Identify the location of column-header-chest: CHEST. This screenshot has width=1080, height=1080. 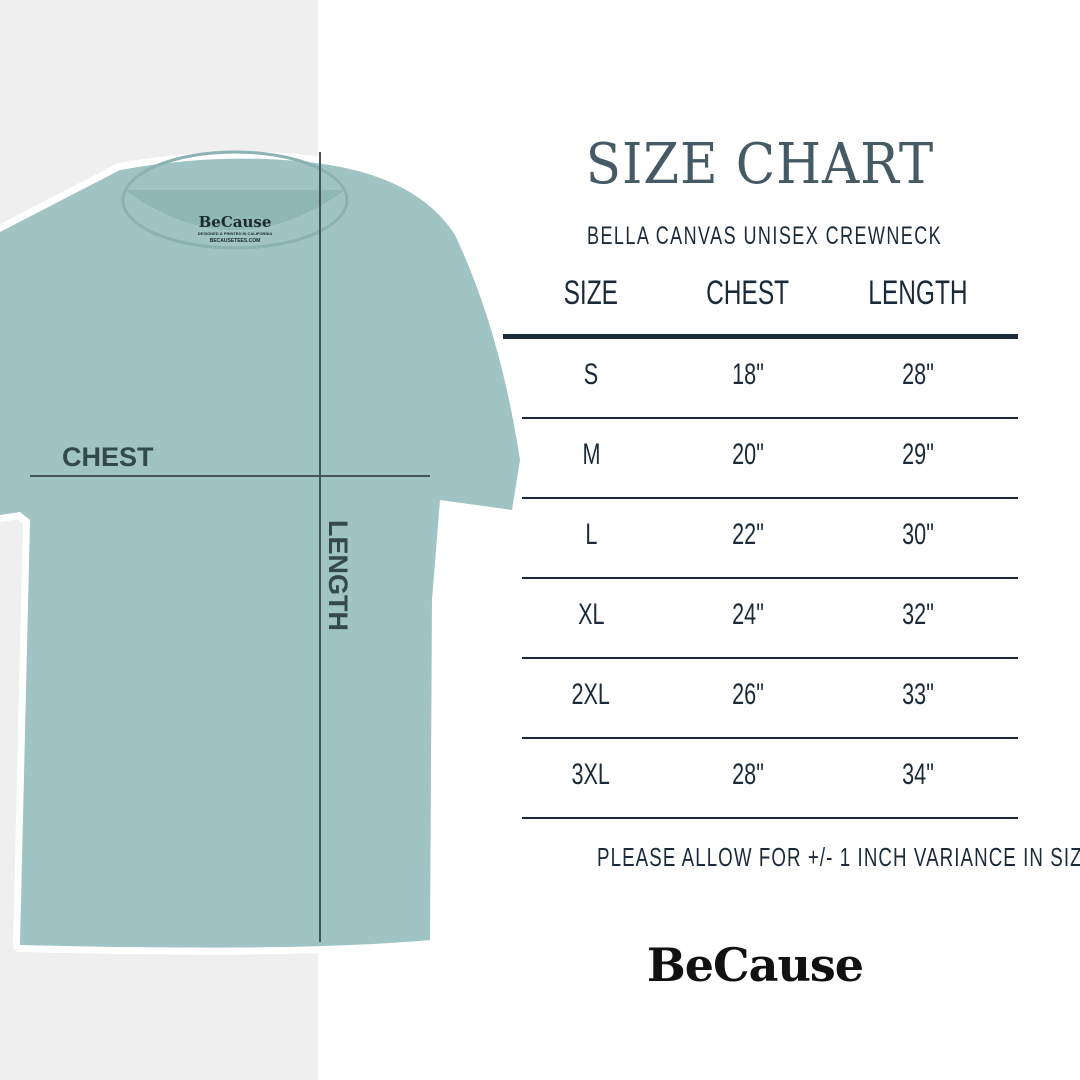
(748, 293).